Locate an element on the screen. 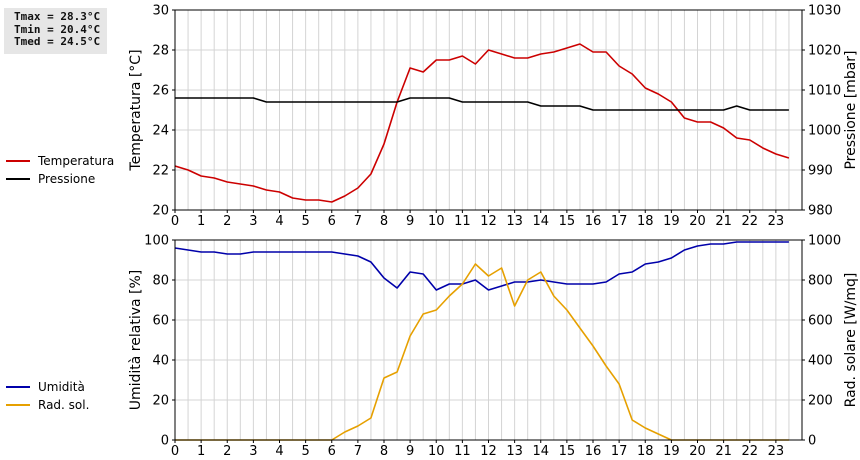  y-left-tick-label: 26 is located at coordinates (160, 91).